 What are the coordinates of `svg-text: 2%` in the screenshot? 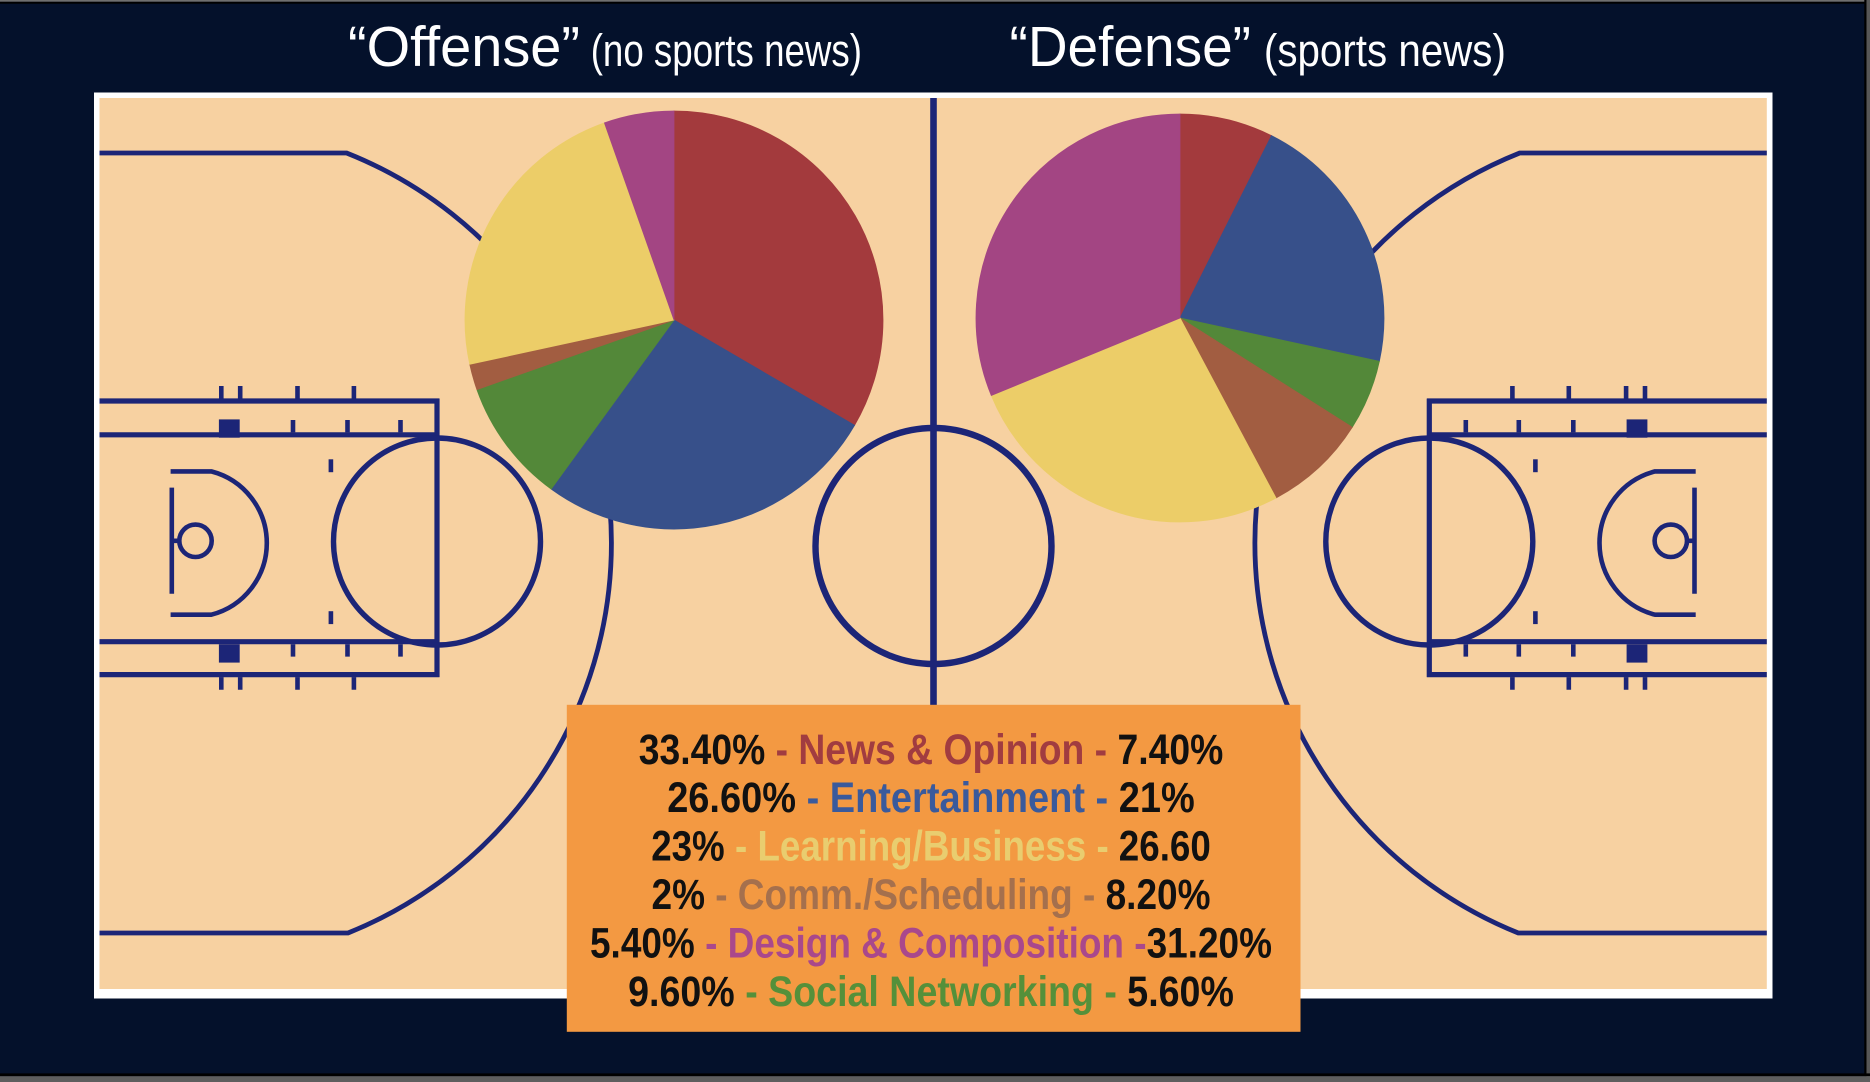 It's located at (679, 895).